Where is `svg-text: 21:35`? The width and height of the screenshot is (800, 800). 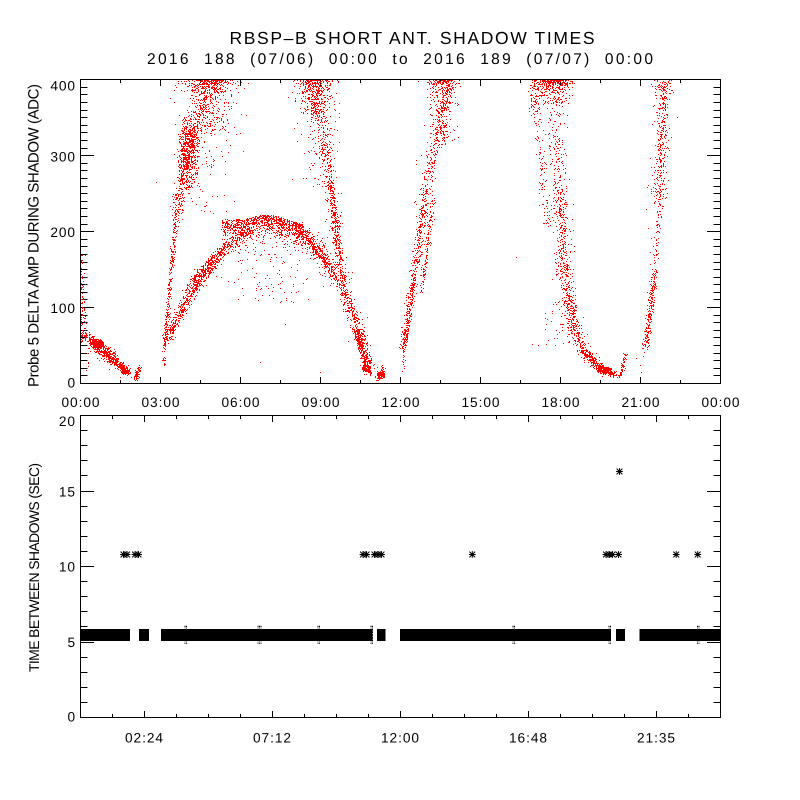
svg-text: 21:35 is located at coordinates (656, 738).